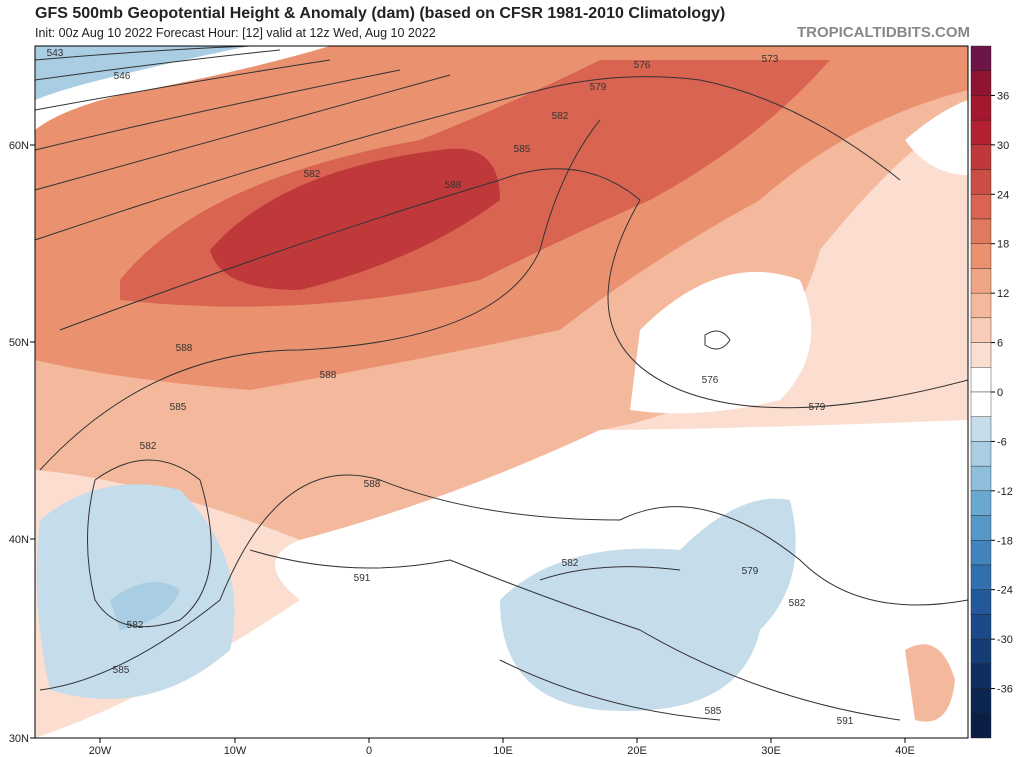 The height and width of the screenshot is (757, 1024). I want to click on colorbar-label: 36, so click(1003, 96).